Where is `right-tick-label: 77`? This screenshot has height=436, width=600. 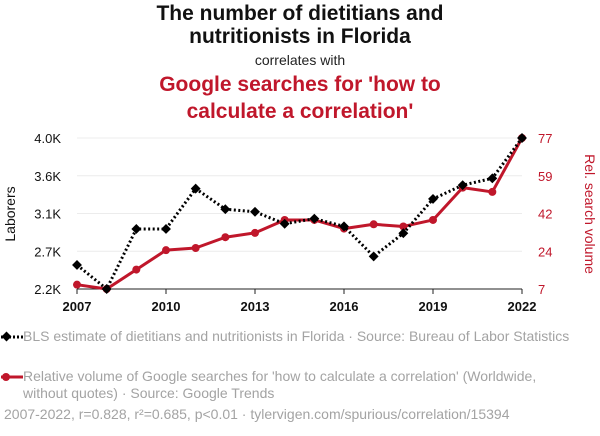 right-tick-label: 77 is located at coordinates (545, 138).